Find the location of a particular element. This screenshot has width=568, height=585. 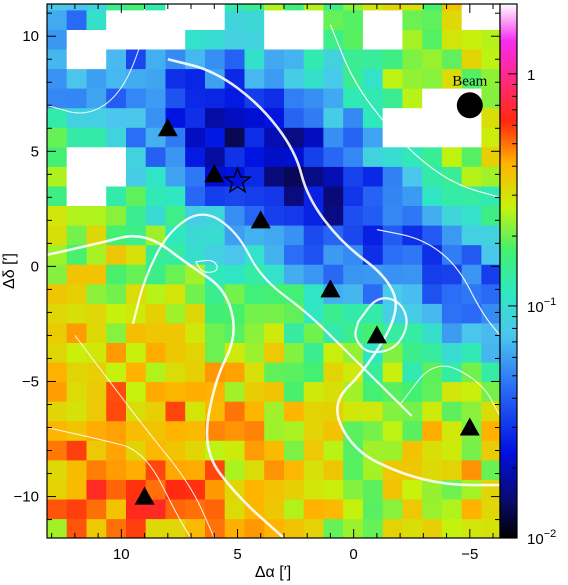

x-tick-label: 10 is located at coordinates (121, 554).